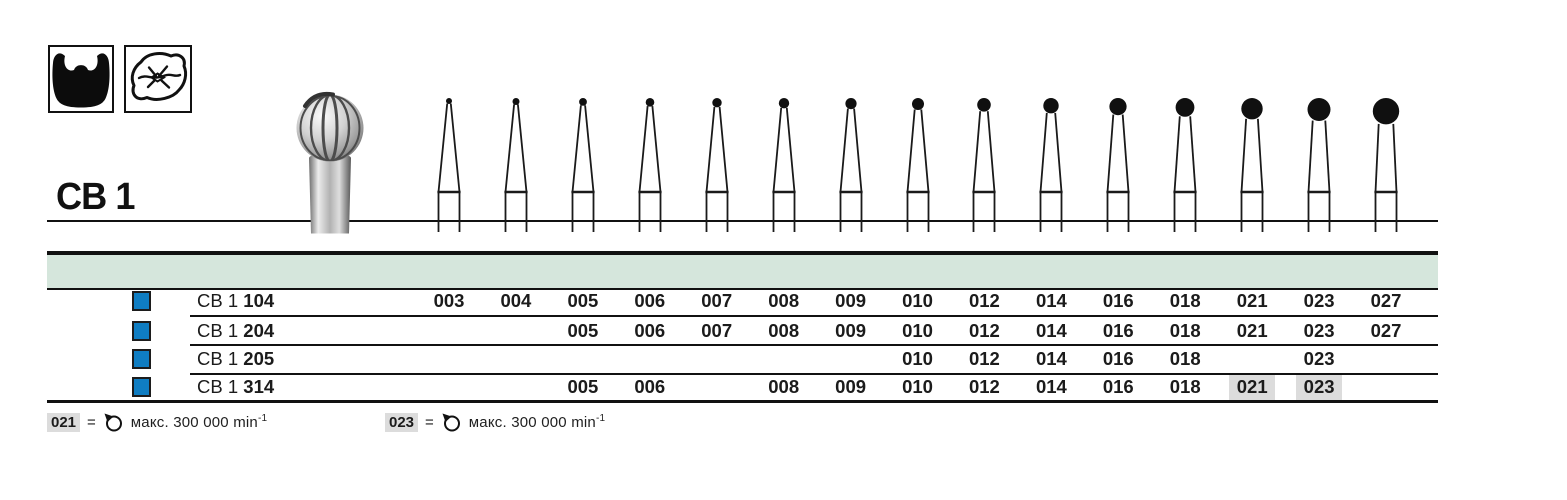 Image resolution: width=1567 pixels, height=500 pixels. I want to click on row-label: CB 1 314, so click(235, 388).